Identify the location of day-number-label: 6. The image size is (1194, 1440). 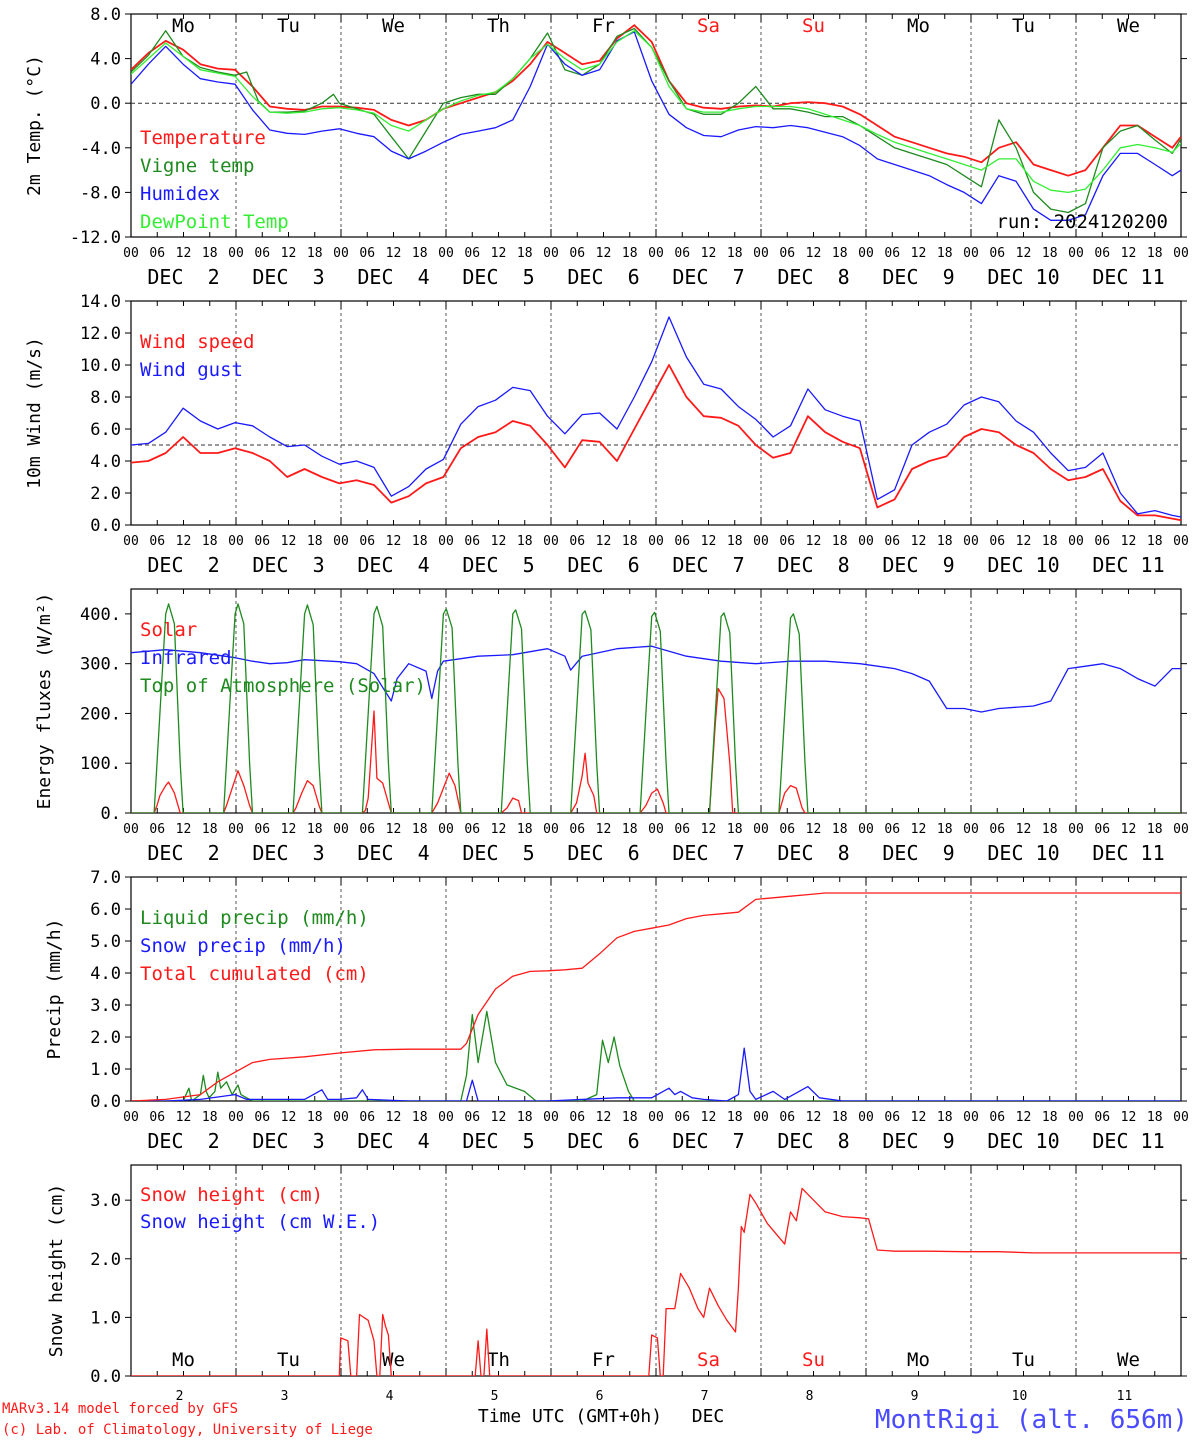
(600, 1396).